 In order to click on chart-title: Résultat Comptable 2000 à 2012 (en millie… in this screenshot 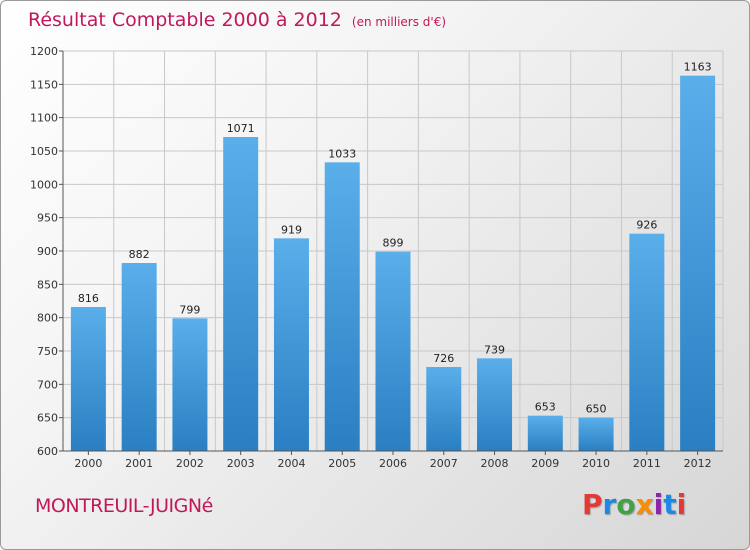, I will do `click(237, 20)`.